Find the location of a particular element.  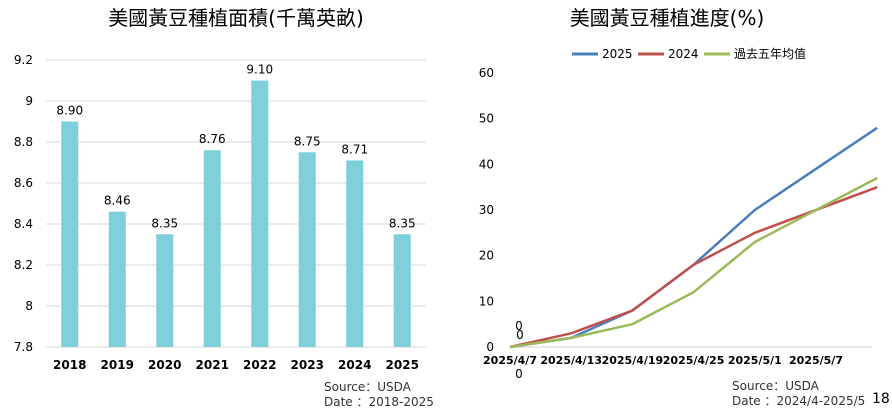

bar-value-label: 8.46 is located at coordinates (117, 201).